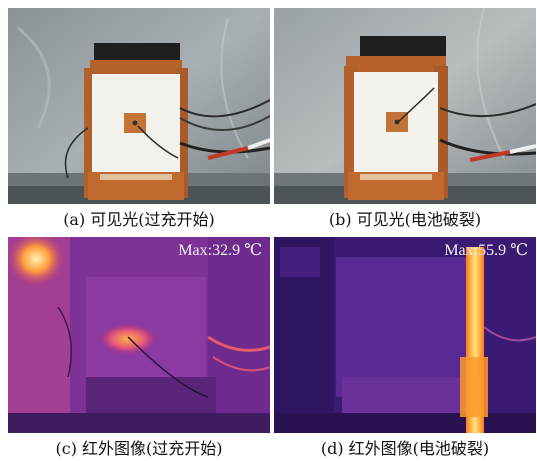  Describe the element at coordinates (139, 448) in the screenshot. I see `caption-c: (c) 红外图像(过充开始)` at that location.